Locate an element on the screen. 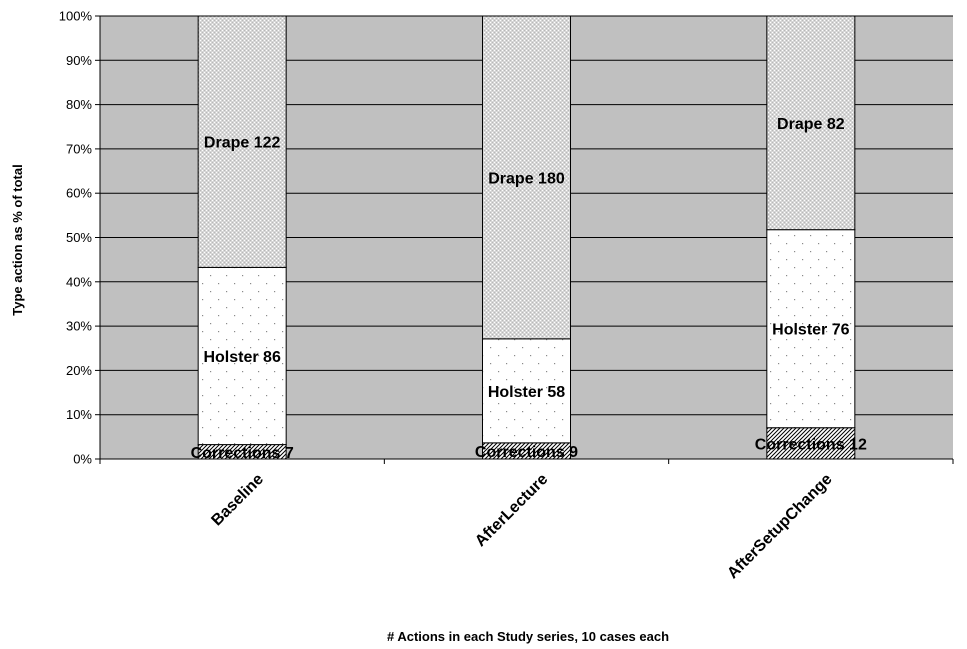 This screenshot has width=967, height=649. y-tick-label: 20% is located at coordinates (79, 370).